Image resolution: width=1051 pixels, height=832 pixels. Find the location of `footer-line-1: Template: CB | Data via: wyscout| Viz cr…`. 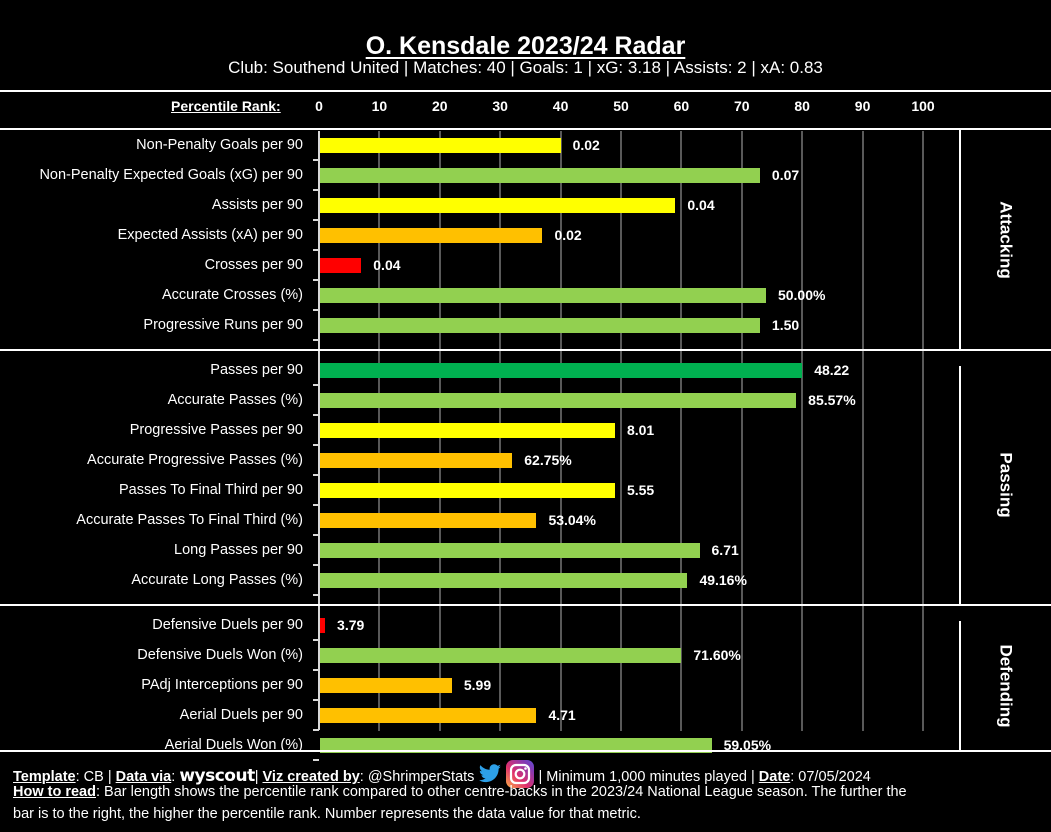

footer-line-1: Template: CB | Data via: wyscout| Viz cr… is located at coordinates (442, 777).